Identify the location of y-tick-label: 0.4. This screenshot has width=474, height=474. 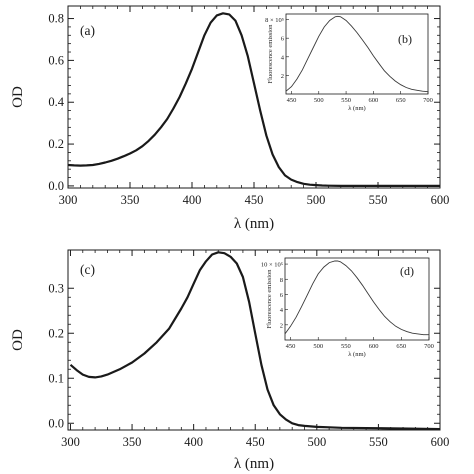
(56, 102).